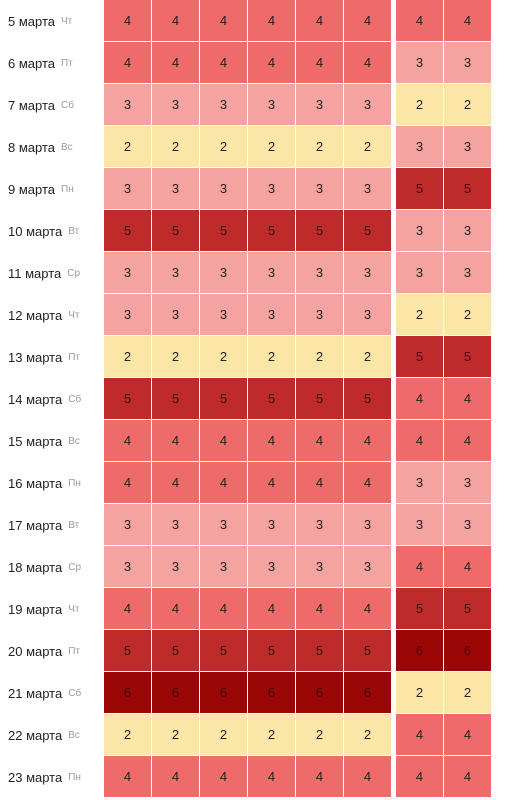  I want to click on date-text: 16 марта, so click(35, 483).